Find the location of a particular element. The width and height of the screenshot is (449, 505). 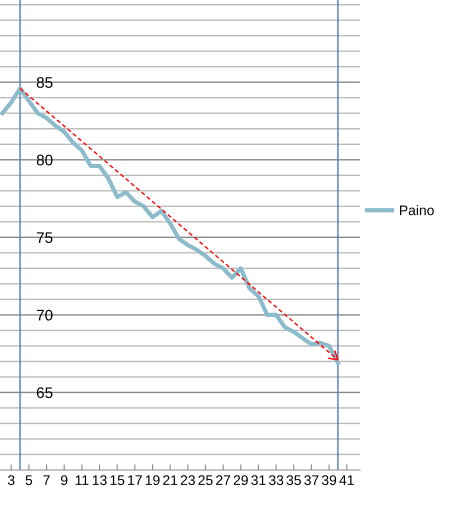

x-tick-label: 9 is located at coordinates (64, 480).